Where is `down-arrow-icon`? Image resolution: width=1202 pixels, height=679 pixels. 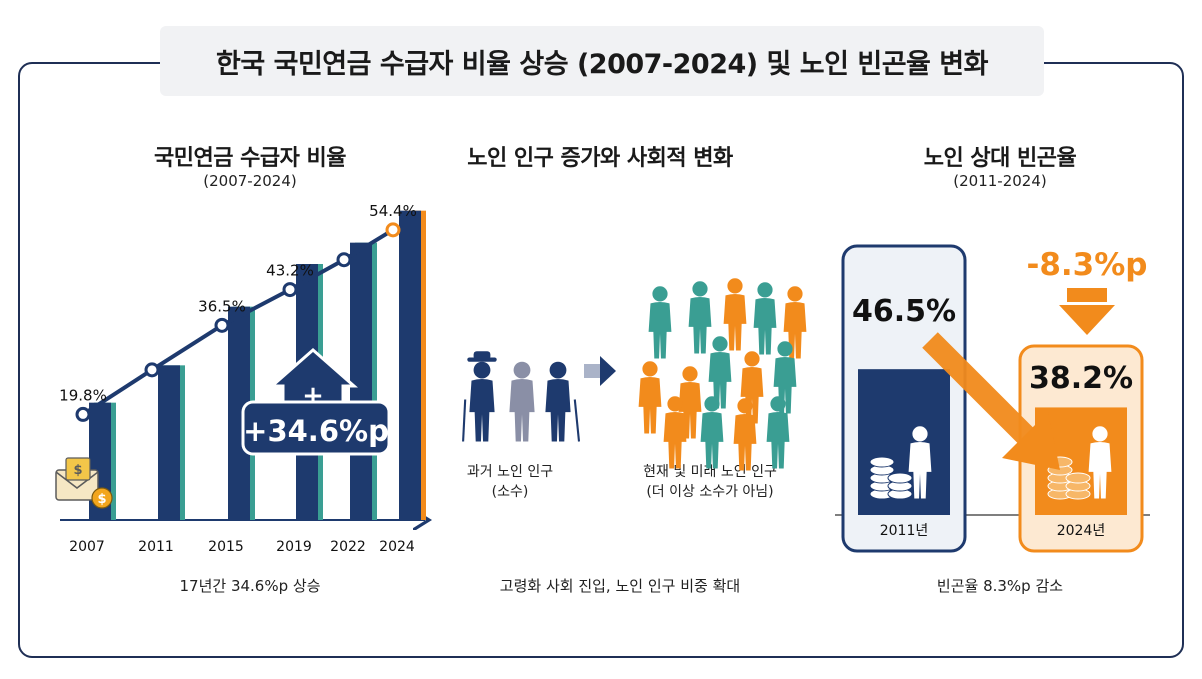 down-arrow-icon is located at coordinates (1087, 320).